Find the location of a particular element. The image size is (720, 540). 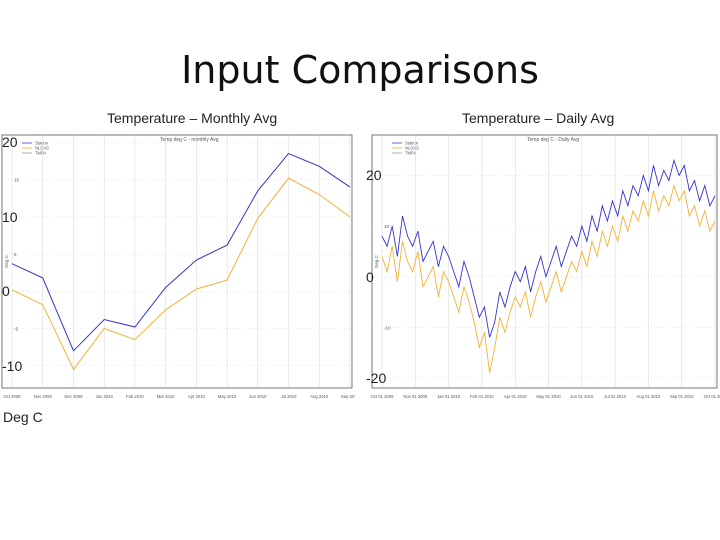

daily-x-tick-label: Feb 01 2010 is located at coordinates (482, 396).